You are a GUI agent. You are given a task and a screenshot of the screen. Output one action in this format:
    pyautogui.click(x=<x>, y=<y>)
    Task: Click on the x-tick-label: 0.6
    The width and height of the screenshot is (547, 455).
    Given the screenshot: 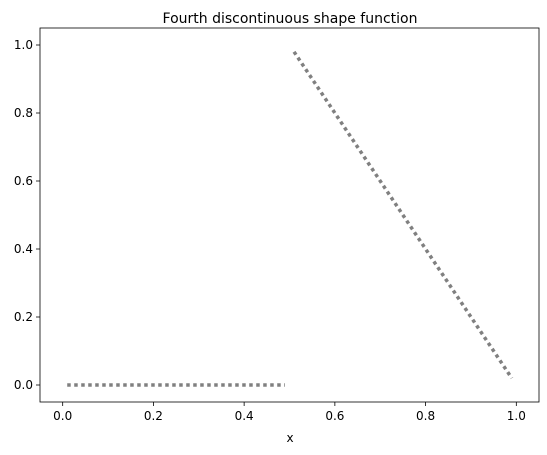 What is the action you would take?
    pyautogui.click(x=334, y=416)
    